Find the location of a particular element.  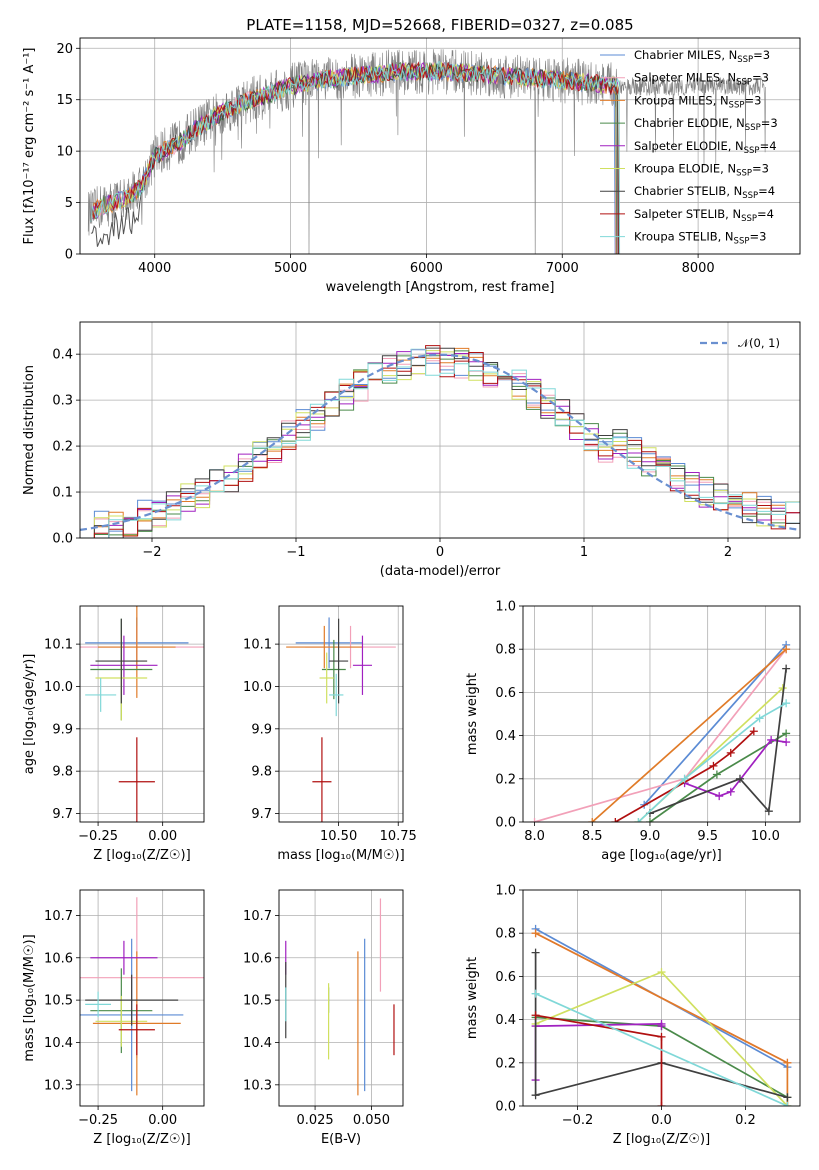

model-spectrum-line is located at coordinates (355, 157).